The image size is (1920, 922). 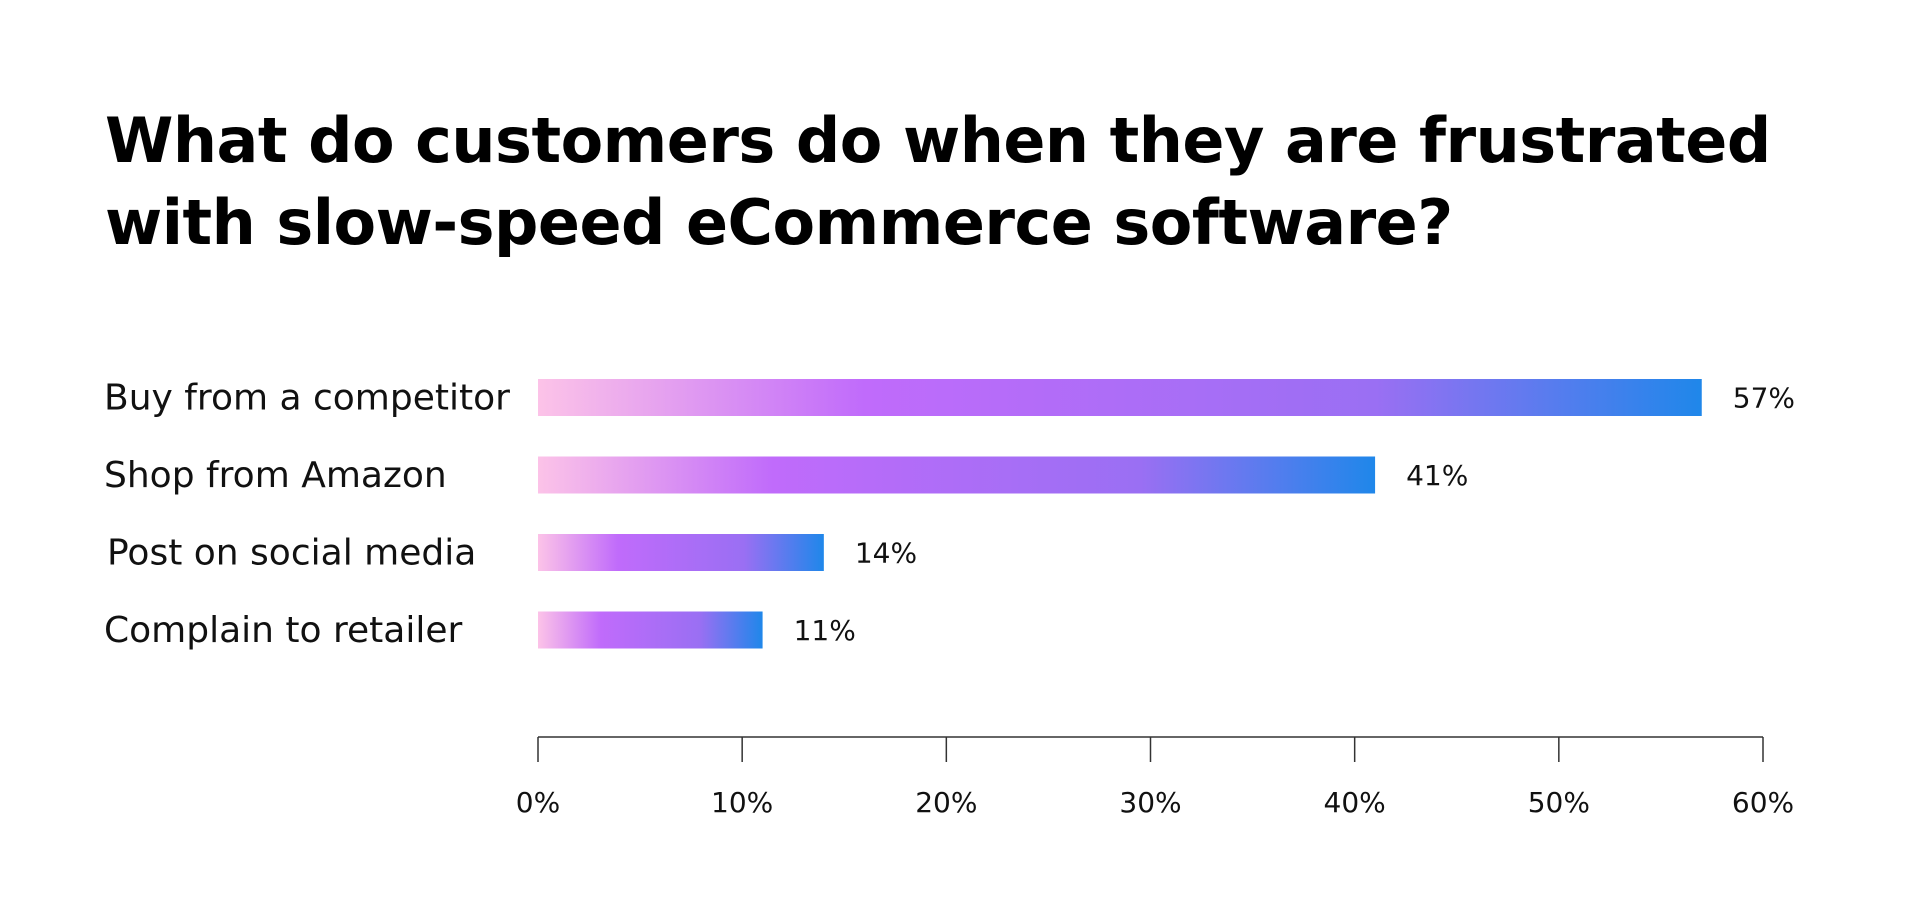 What do you see at coordinates (1155, 777) in the screenshot?
I see `x-axis: 0% 10% 20% 30% 40% 50% 60%` at bounding box center [1155, 777].